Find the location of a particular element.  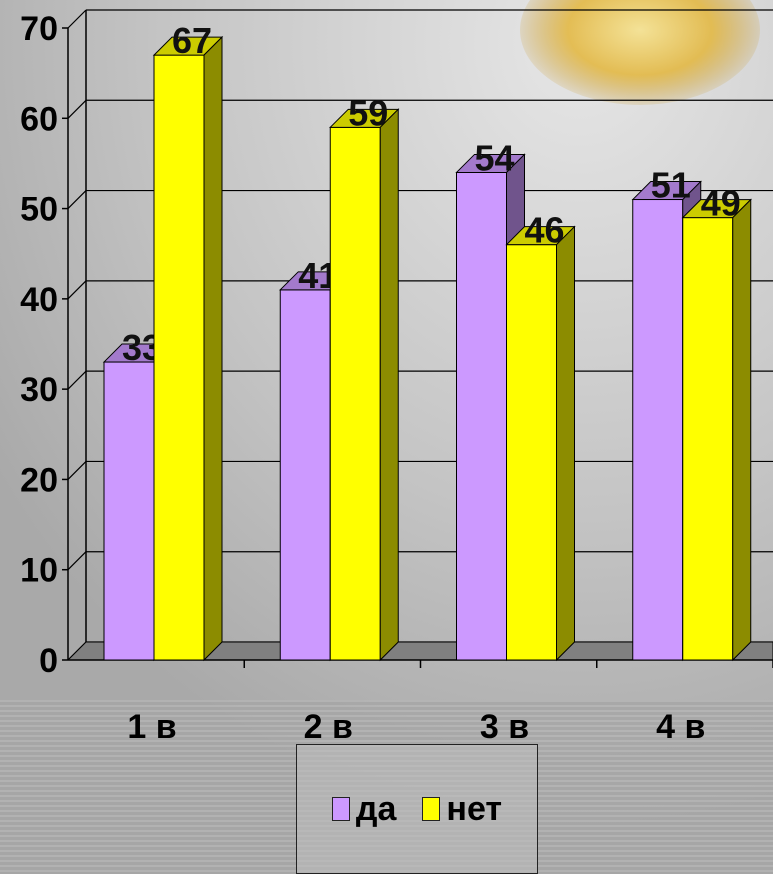

ytick-label-0: 0 is located at coordinates (48, 661).